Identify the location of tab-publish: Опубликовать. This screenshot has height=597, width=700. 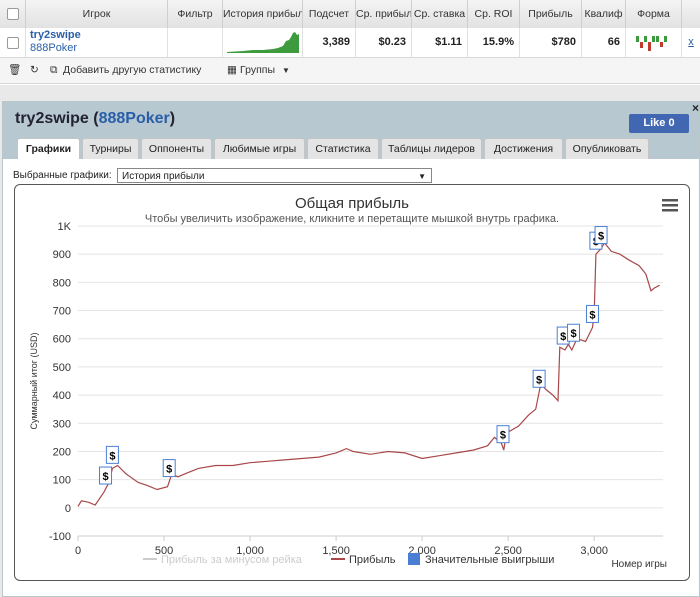
(607, 148).